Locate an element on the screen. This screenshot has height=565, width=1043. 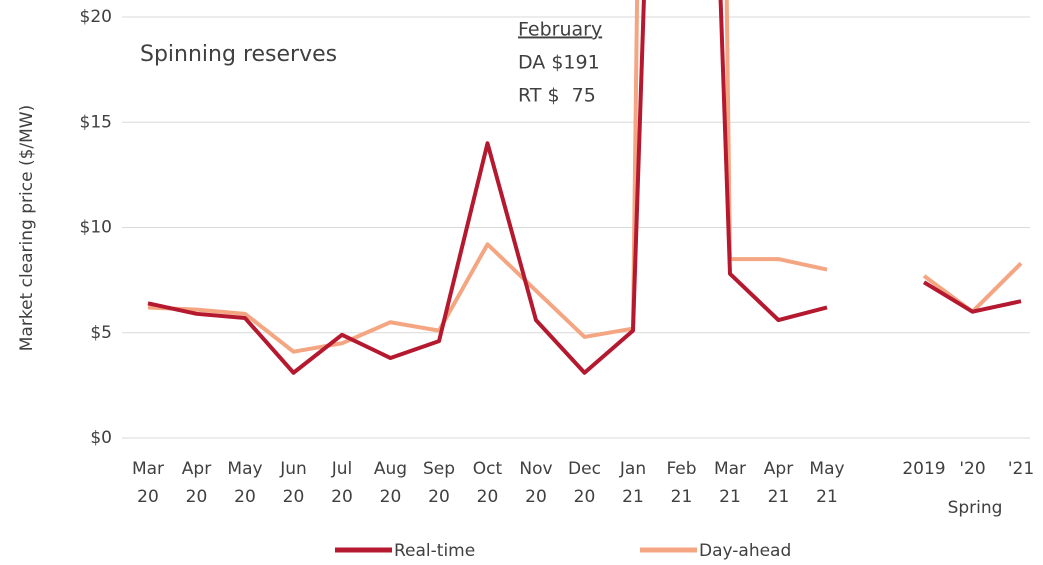
y-tick-label: $0 is located at coordinates (101, 438).